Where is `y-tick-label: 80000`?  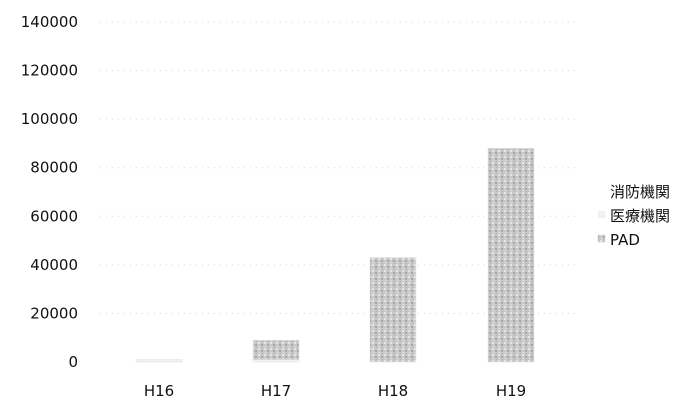
y-tick-label: 80000 is located at coordinates (54, 168).